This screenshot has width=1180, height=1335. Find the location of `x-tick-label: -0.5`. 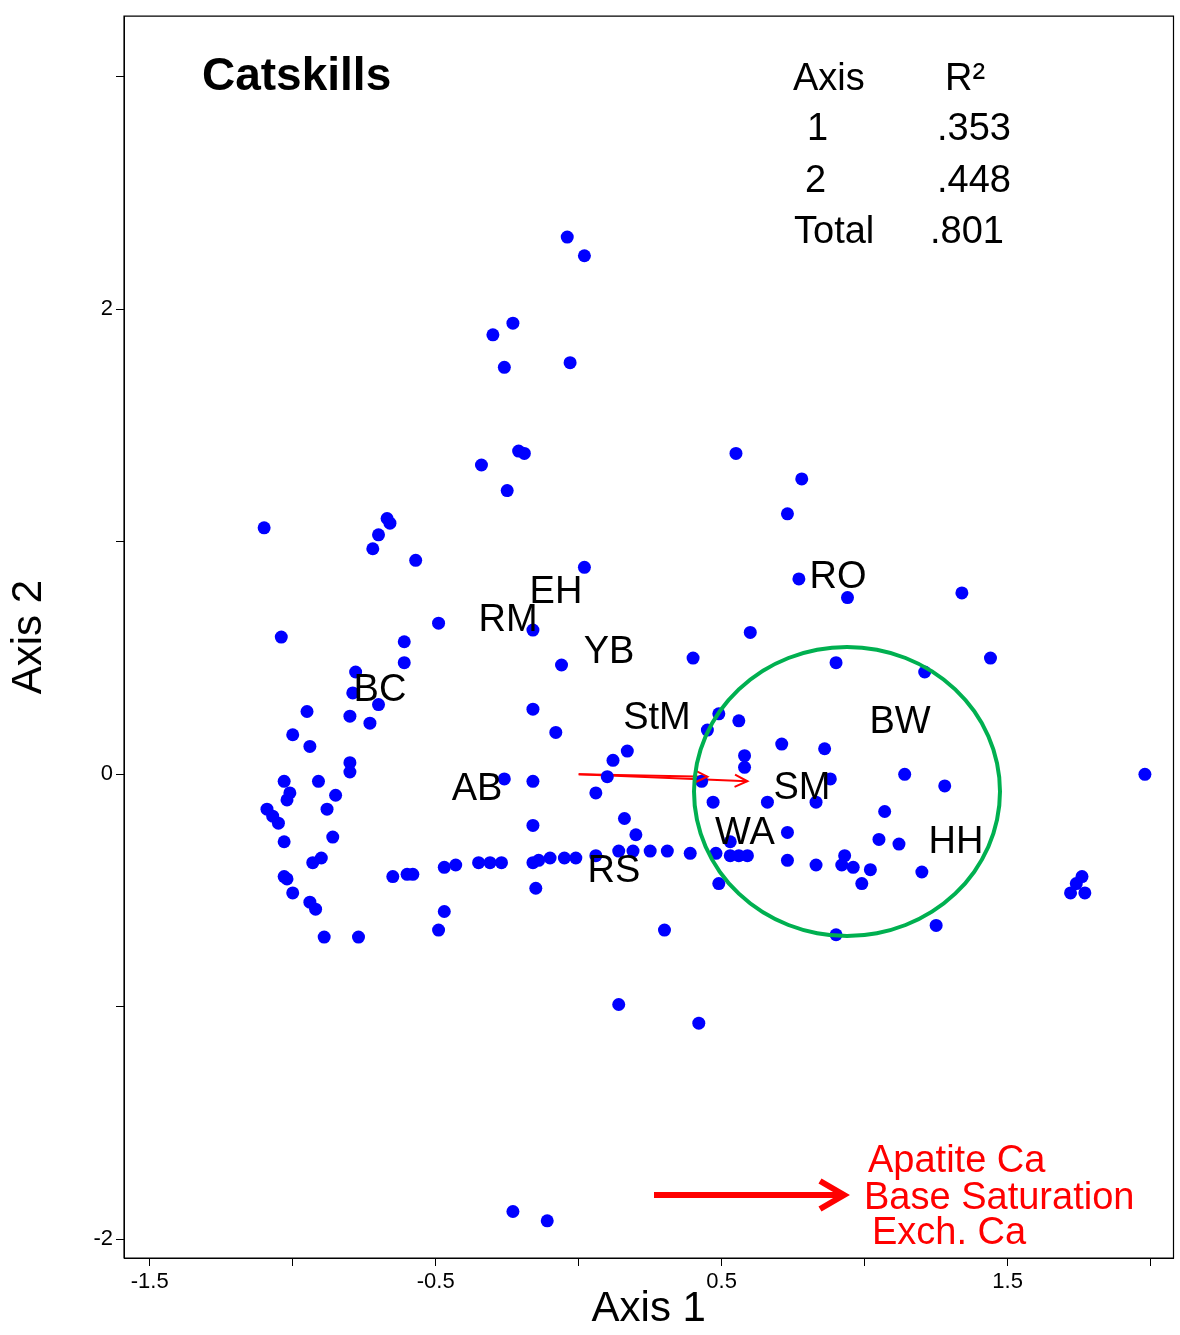

x-tick-label: -0.5 is located at coordinates (435, 1281).